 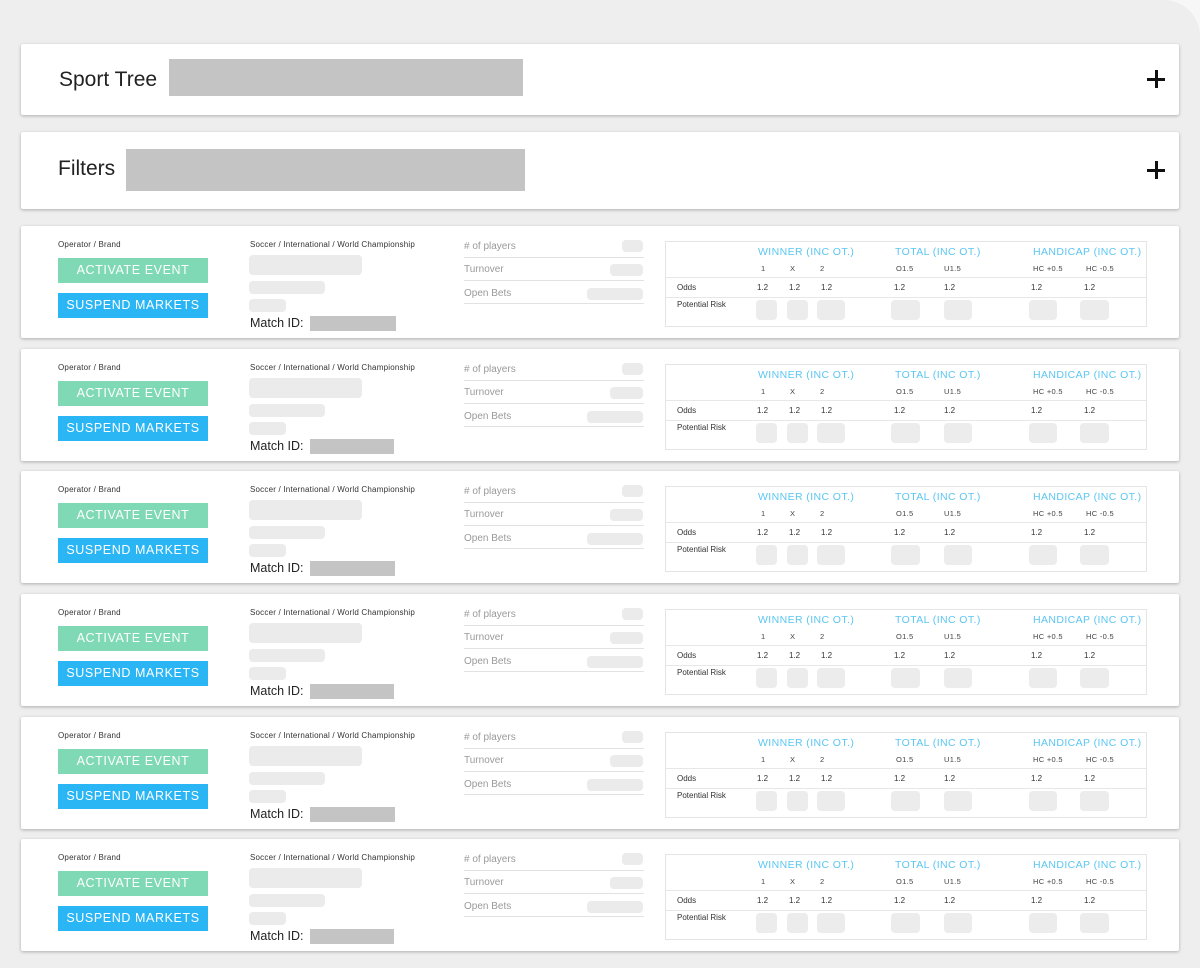 What do you see at coordinates (325, 170) in the screenshot?
I see `filters-field` at bounding box center [325, 170].